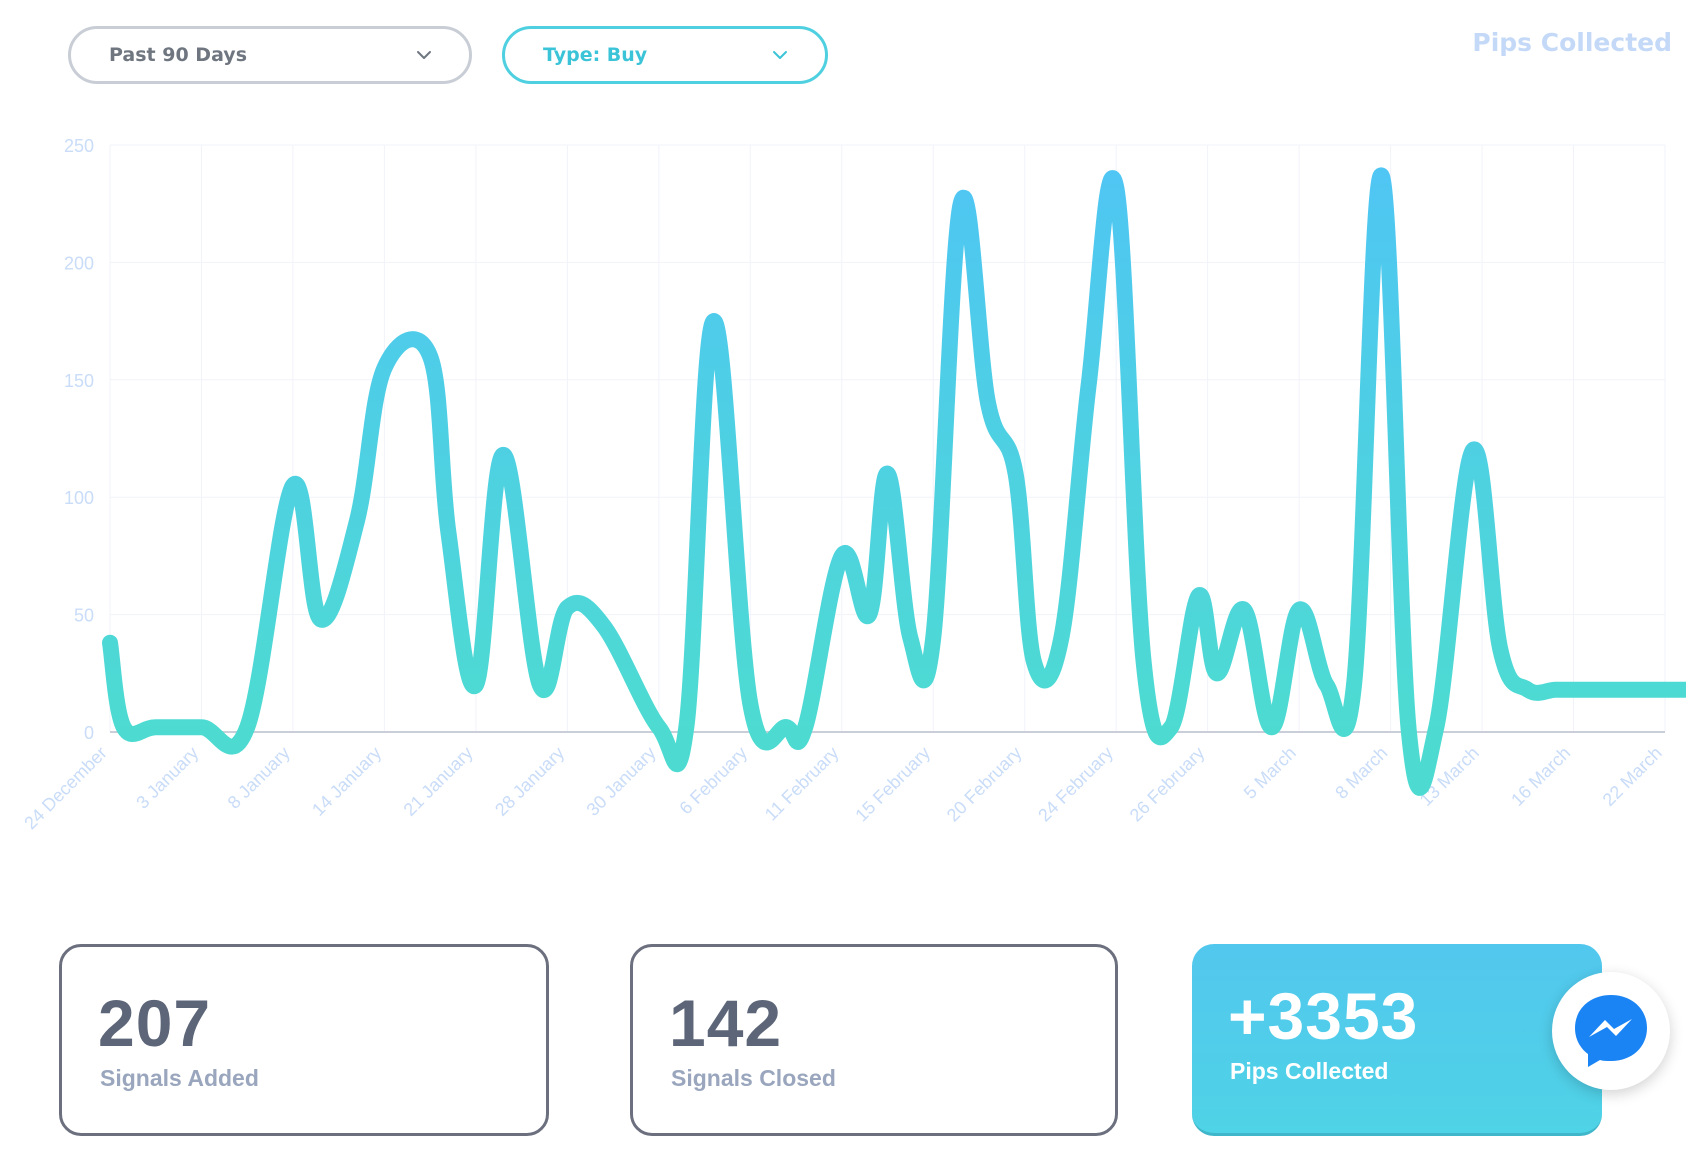 The width and height of the screenshot is (1686, 1174). I want to click on signals-added-card: 207 Signals Added, so click(304, 1040).